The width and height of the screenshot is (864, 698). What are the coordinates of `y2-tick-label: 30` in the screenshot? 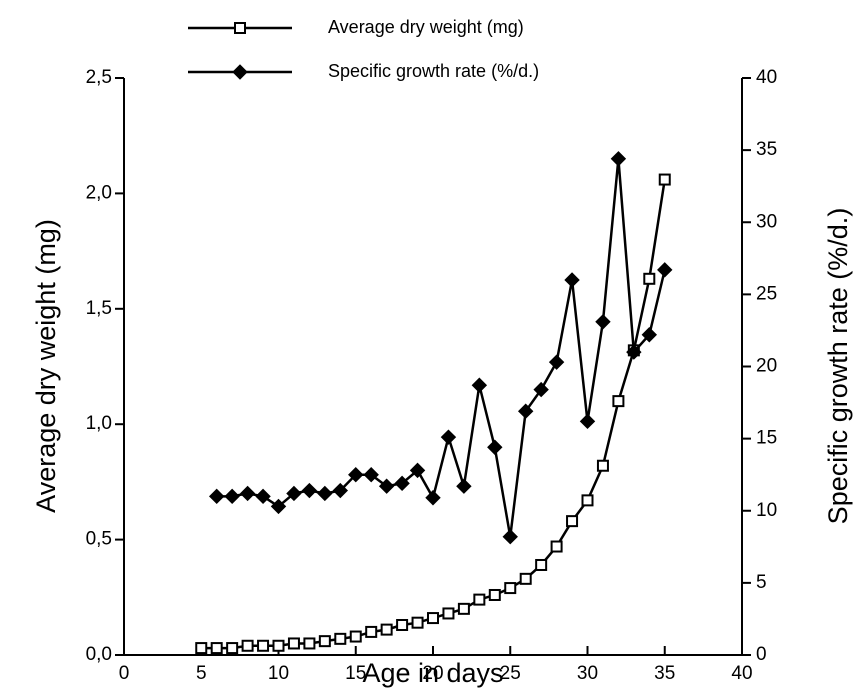 It's located at (766, 221).